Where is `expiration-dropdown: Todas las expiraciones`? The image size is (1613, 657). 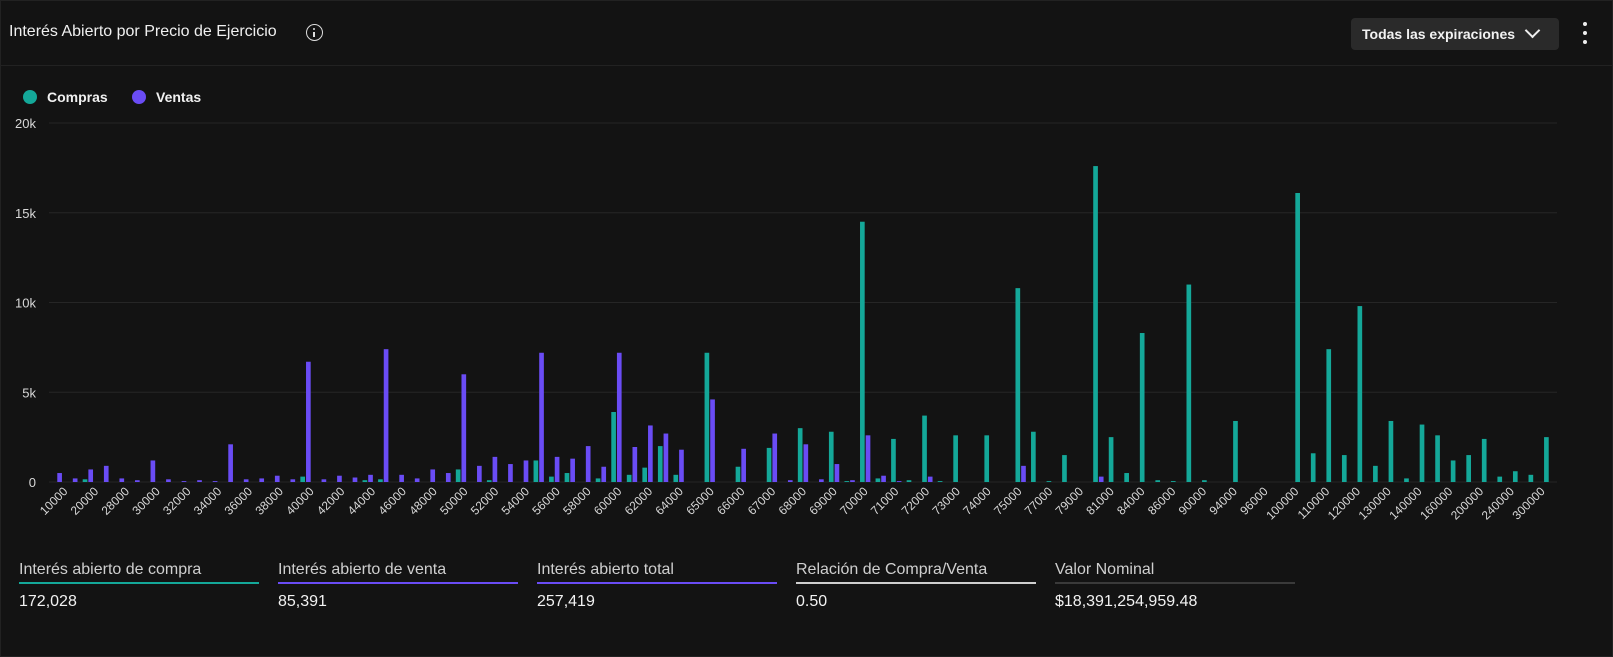
expiration-dropdown: Todas las expiraciones is located at coordinates (1455, 34).